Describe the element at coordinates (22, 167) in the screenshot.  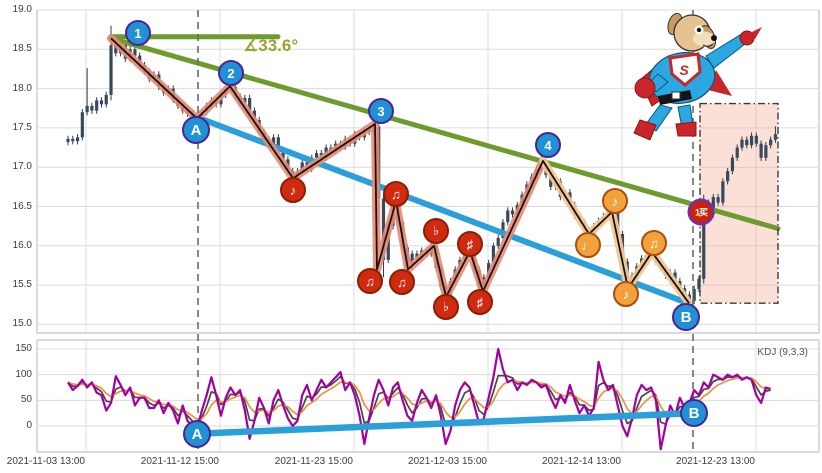
I see `main-y-tick-label: 17.0` at that location.